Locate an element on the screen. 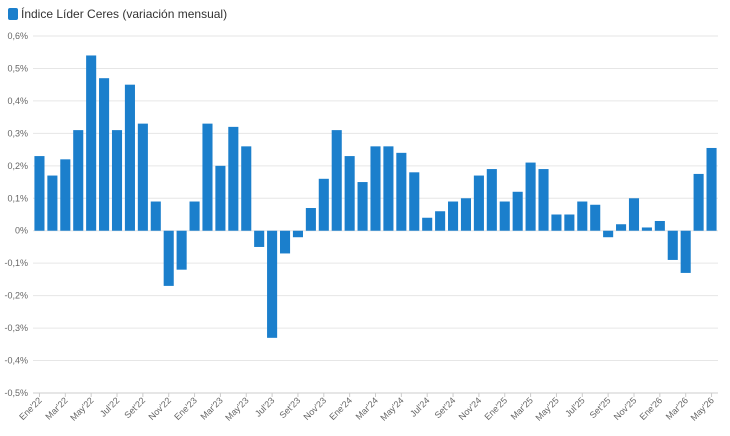 The width and height of the screenshot is (730, 436). x-tick-label: Mar'25 is located at coordinates (522, 408).